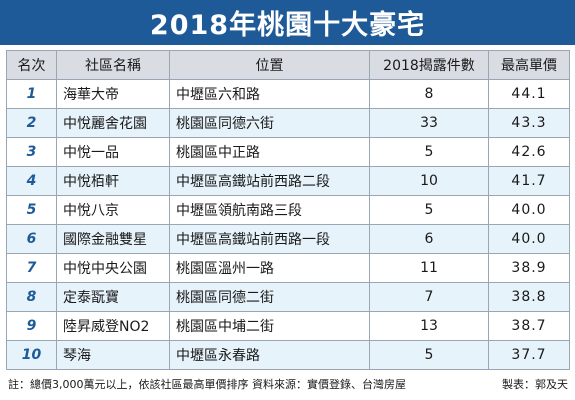 The image size is (575, 400). Describe the element at coordinates (113, 94) in the screenshot. I see `community-name-cell: 海華大帝` at that location.